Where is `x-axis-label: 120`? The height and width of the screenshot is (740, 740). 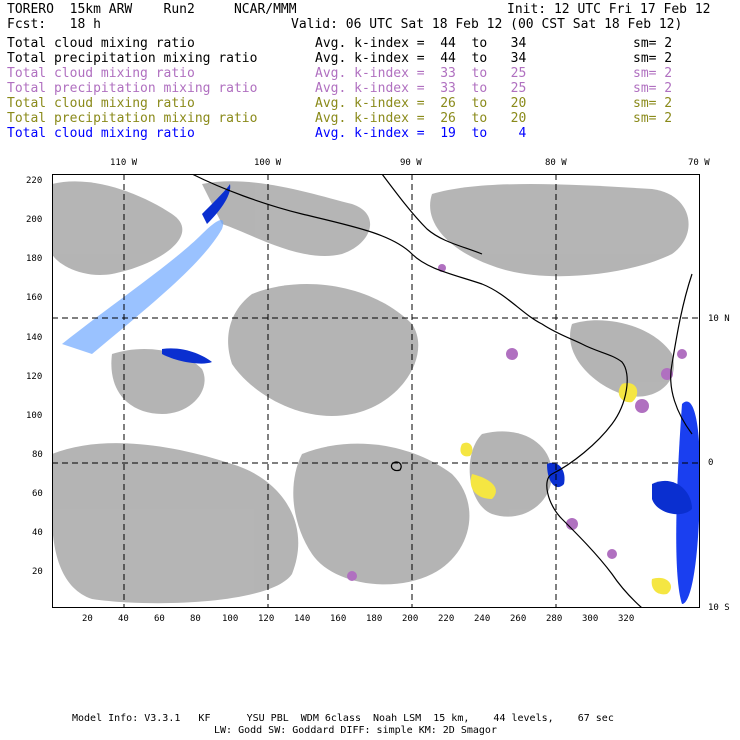 x-axis-label: 120 is located at coordinates (266, 619).